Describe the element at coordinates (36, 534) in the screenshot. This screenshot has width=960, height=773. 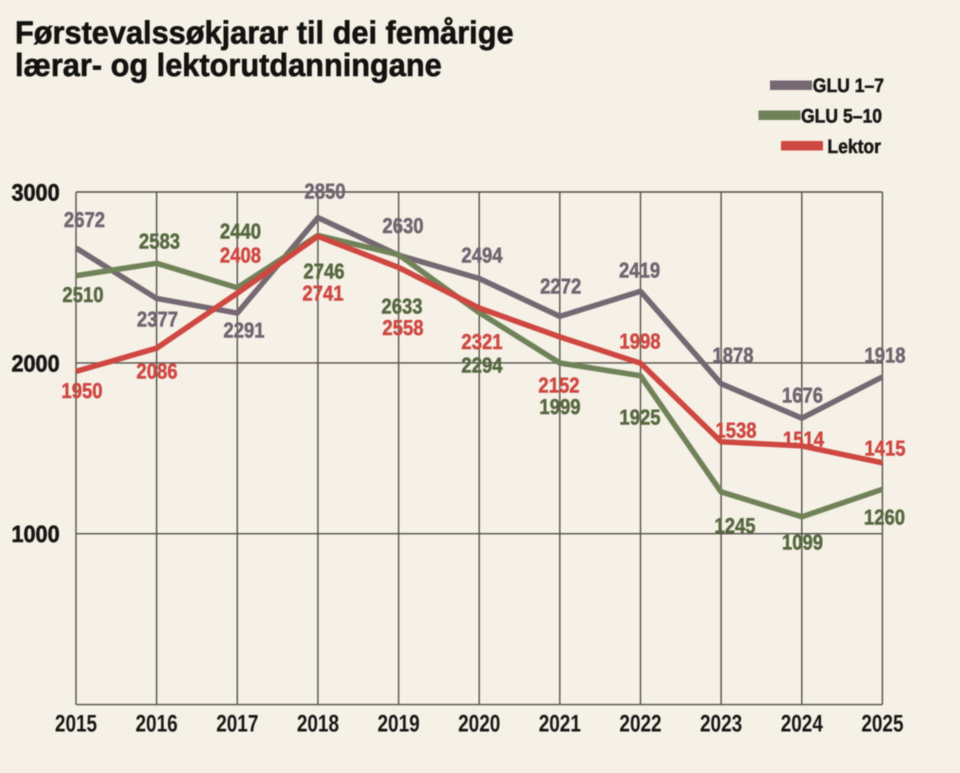
I see `svg-text: 1000` at that location.